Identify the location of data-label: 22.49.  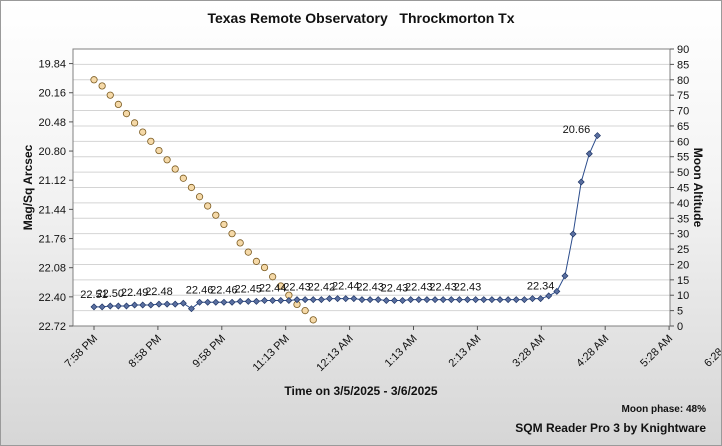
(135, 293).